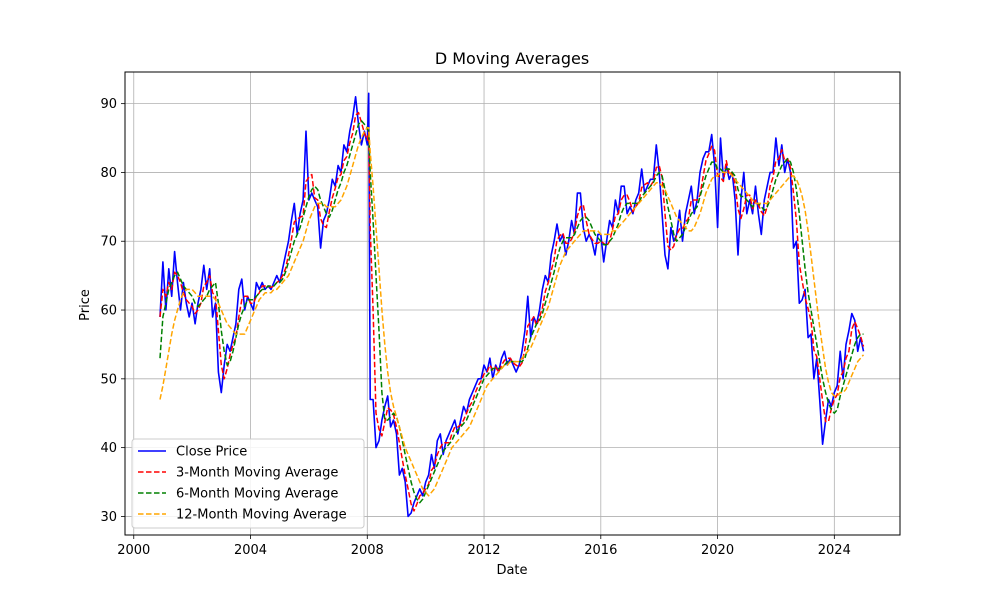  Describe the element at coordinates (511, 570) in the screenshot. I see `x-axis-title: Date` at that location.